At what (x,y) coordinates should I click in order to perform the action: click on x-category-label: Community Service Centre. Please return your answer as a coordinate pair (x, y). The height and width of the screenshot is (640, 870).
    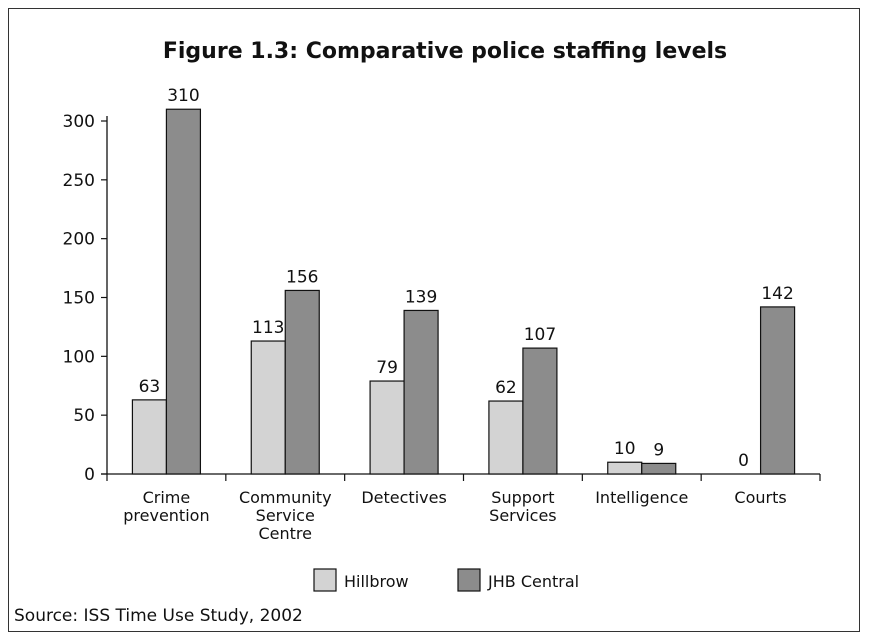
    Looking at the image, I should click on (285, 515).